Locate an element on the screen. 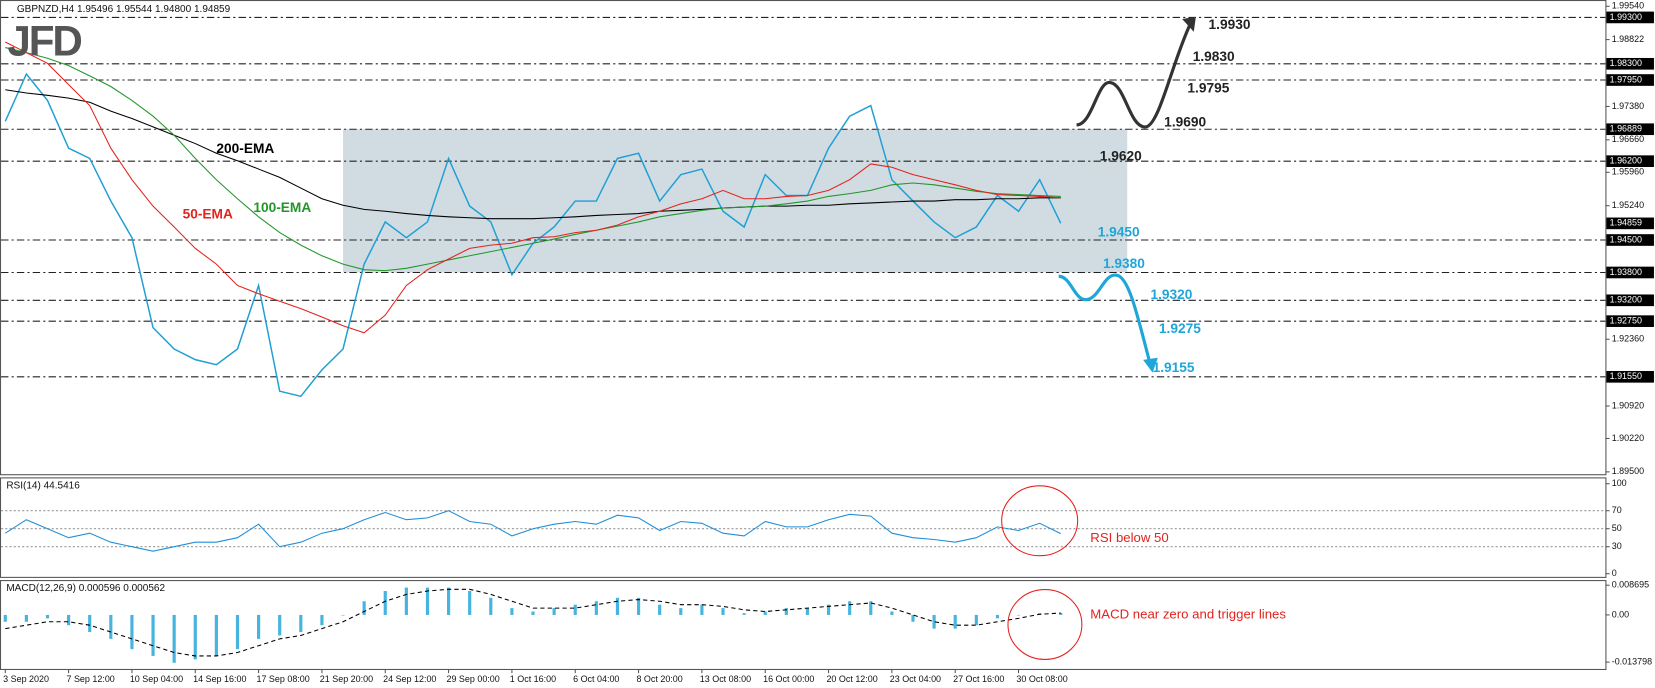 This screenshot has height=688, width=1655. y-tick-label: 1.90920 is located at coordinates (1628, 405).